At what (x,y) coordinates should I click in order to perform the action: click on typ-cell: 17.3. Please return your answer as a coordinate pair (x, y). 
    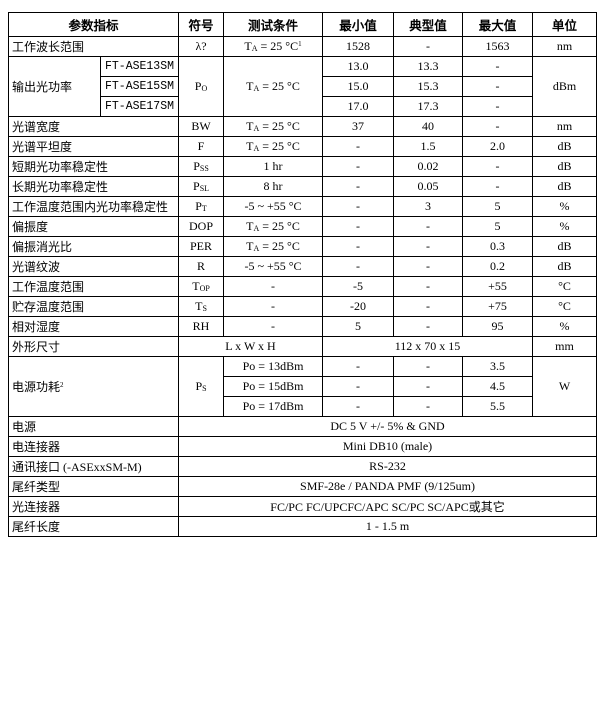
    Looking at the image, I should click on (428, 106).